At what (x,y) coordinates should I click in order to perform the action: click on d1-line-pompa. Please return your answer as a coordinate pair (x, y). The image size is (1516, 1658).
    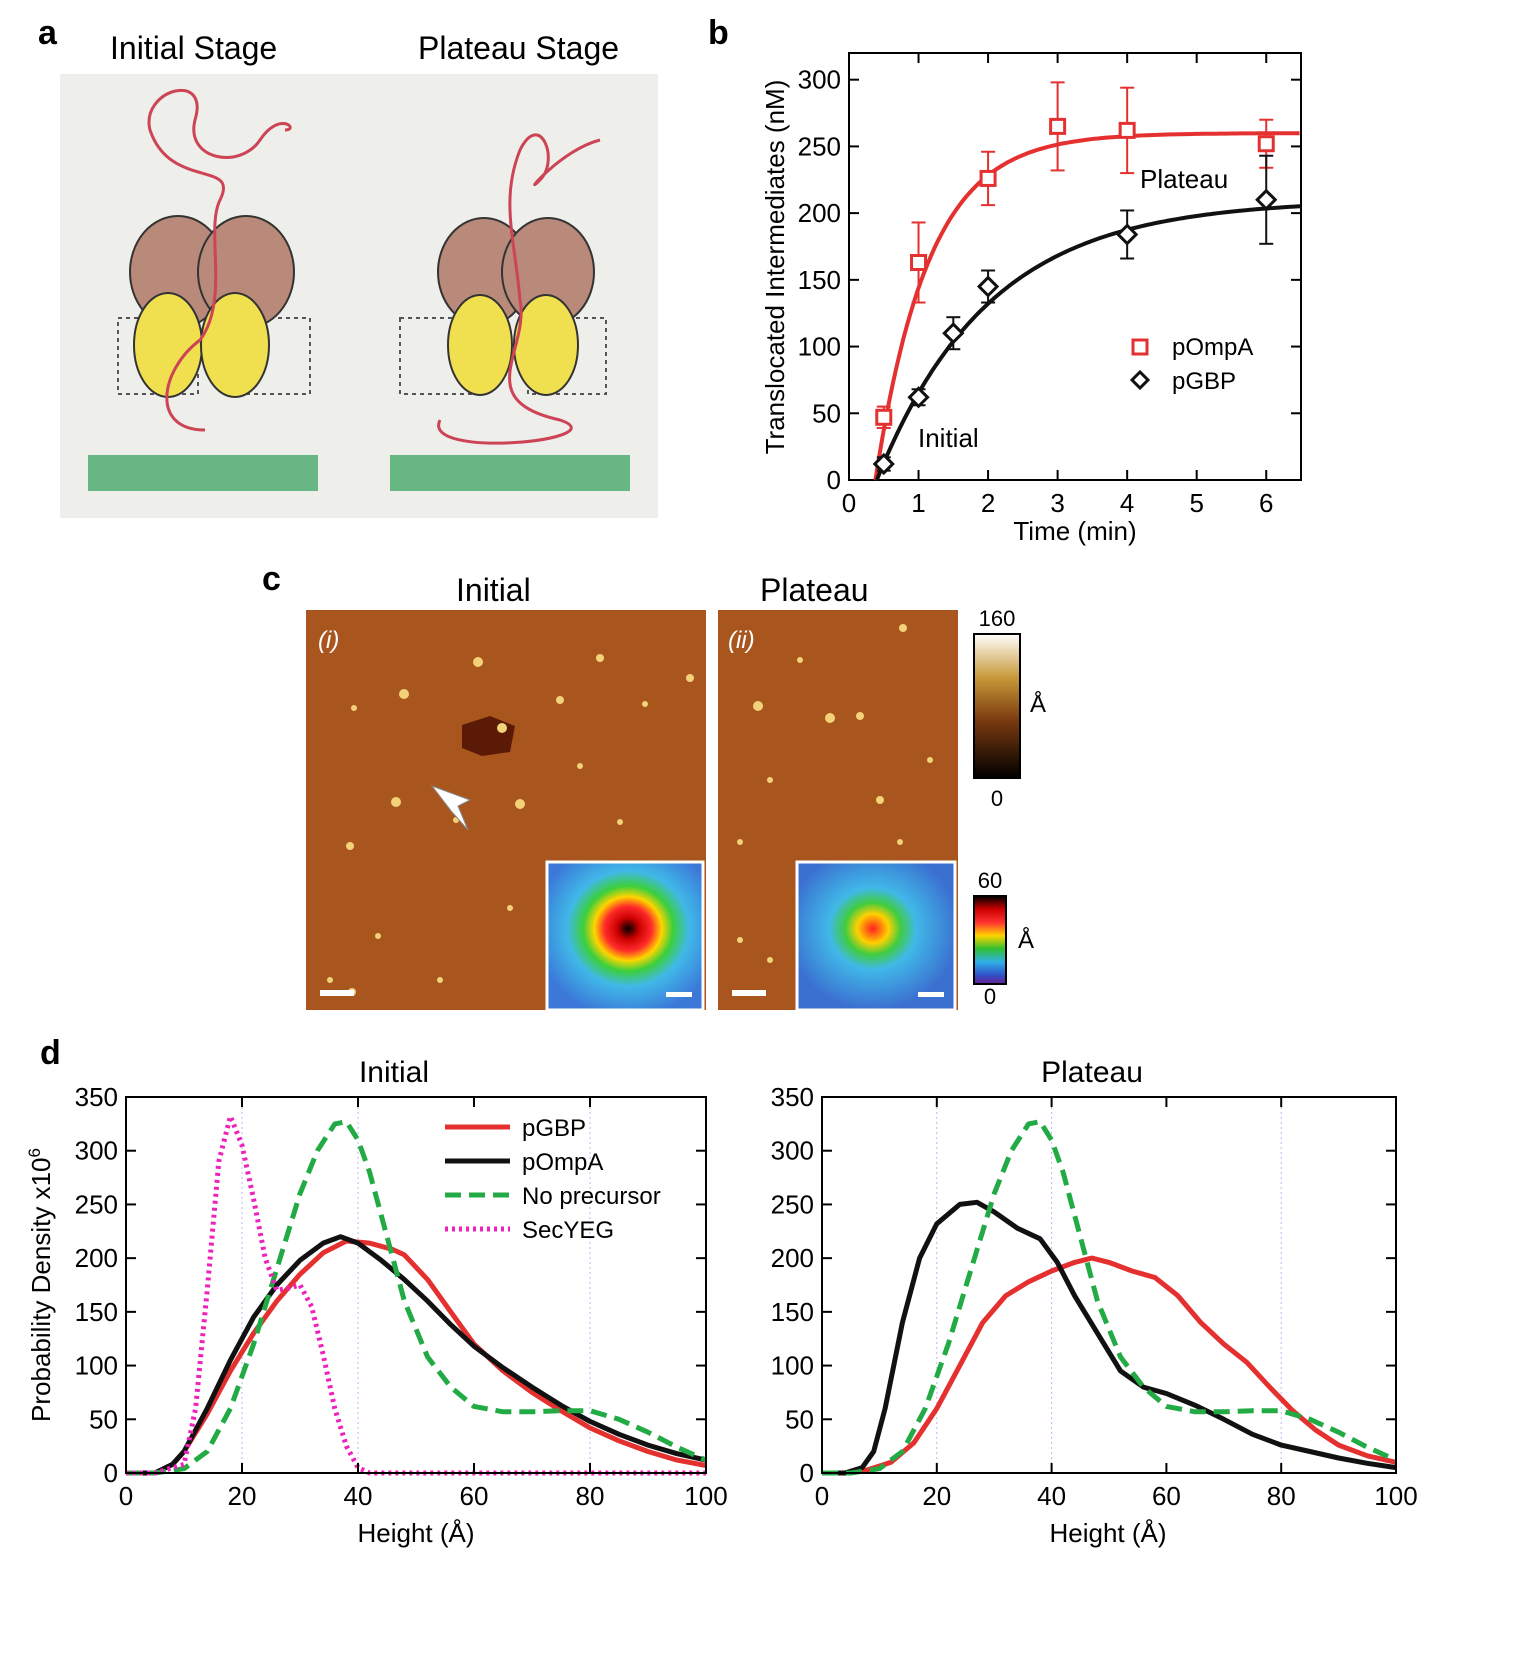
    Looking at the image, I should click on (416, 1355).